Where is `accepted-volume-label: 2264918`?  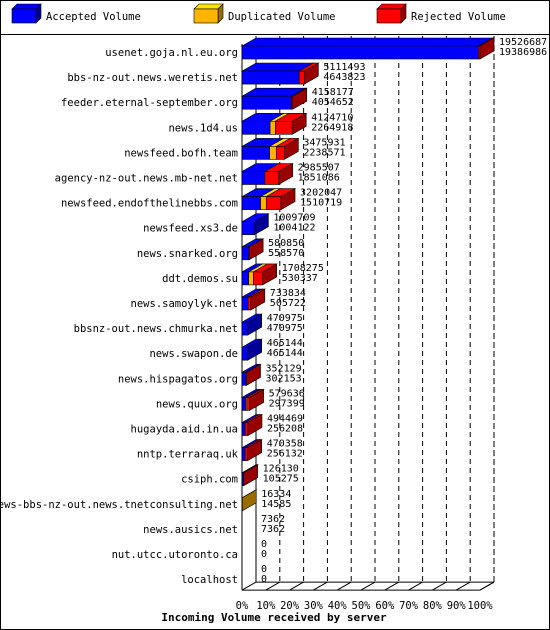 accepted-volume-label: 2264918 is located at coordinates (332, 127).